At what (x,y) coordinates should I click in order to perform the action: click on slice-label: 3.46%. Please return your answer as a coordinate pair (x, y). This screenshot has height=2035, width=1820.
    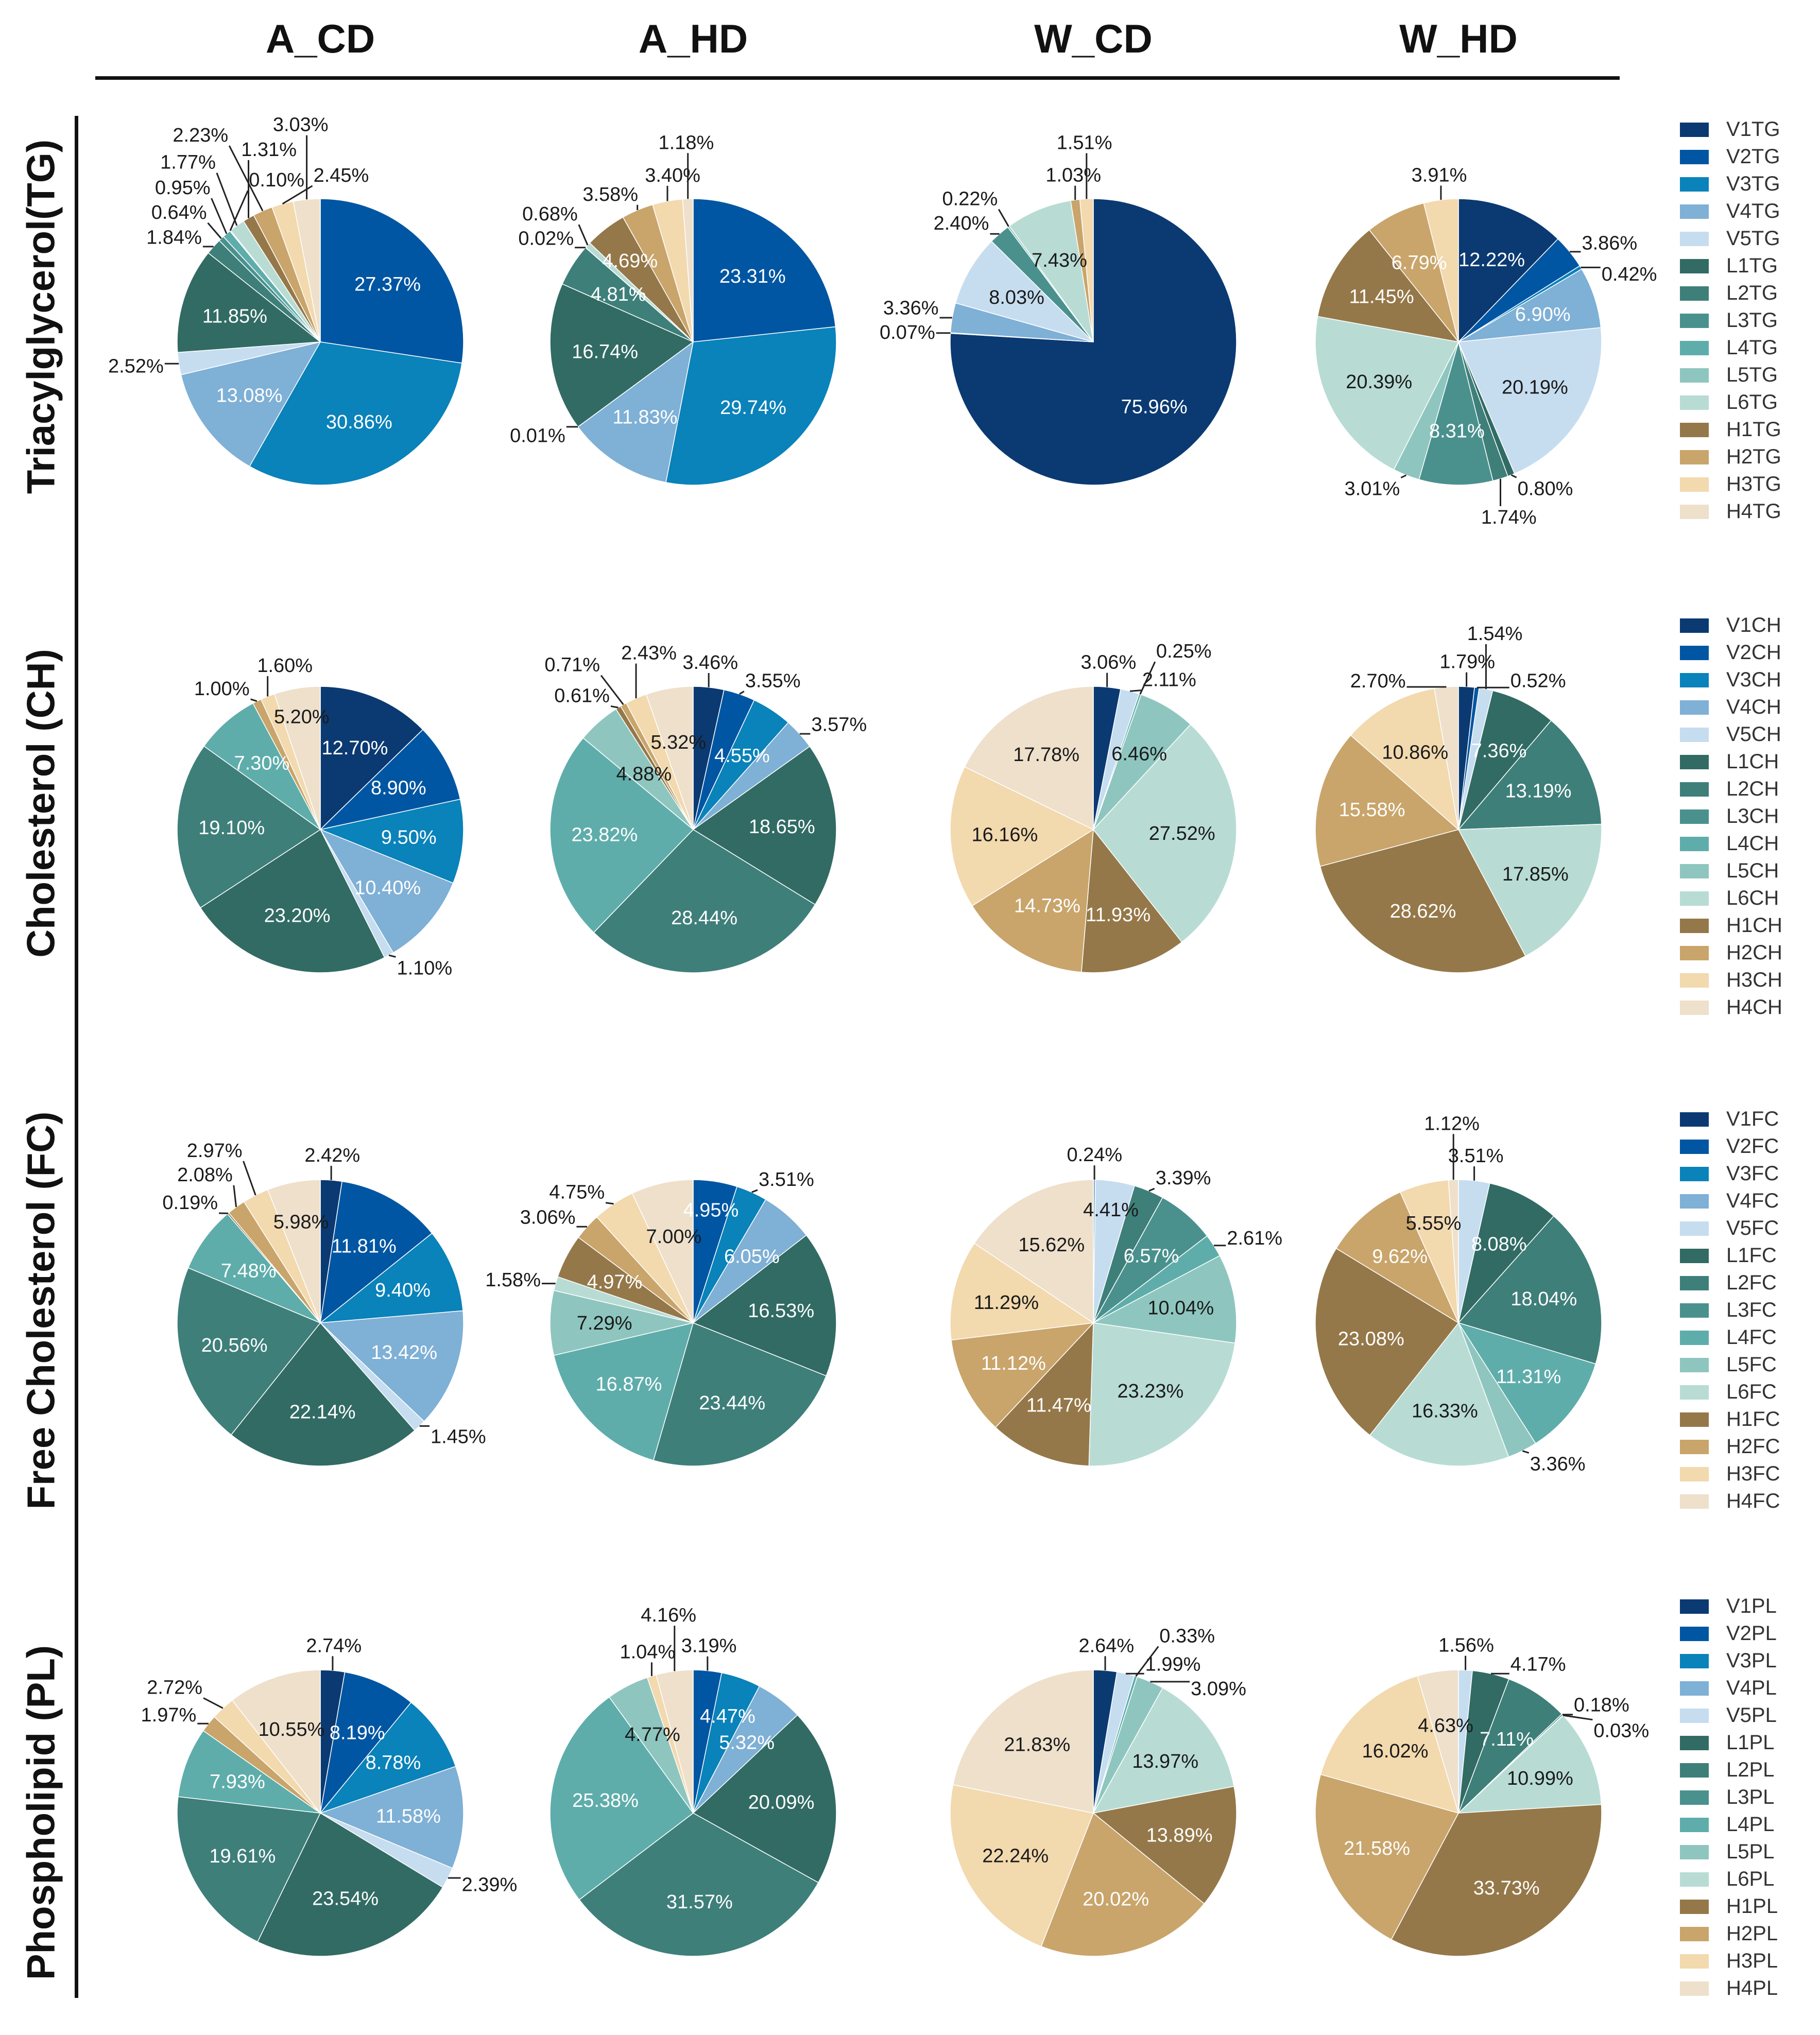
    Looking at the image, I should click on (710, 663).